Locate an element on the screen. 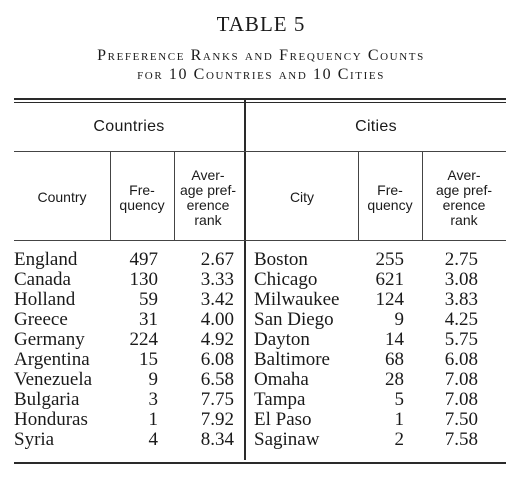 The width and height of the screenshot is (522, 502). city-frequency: 68 is located at coordinates (394, 359).